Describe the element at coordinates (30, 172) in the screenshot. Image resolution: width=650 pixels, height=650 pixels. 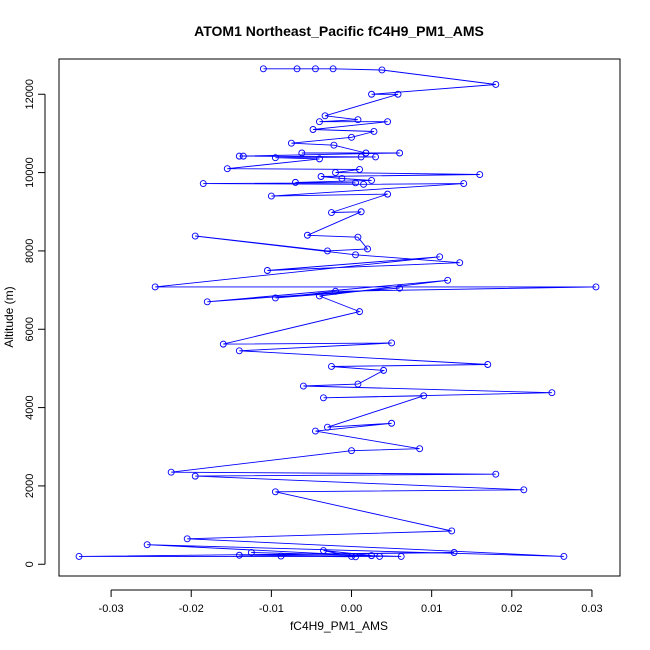
I see `y-tick-label: 10000` at that location.